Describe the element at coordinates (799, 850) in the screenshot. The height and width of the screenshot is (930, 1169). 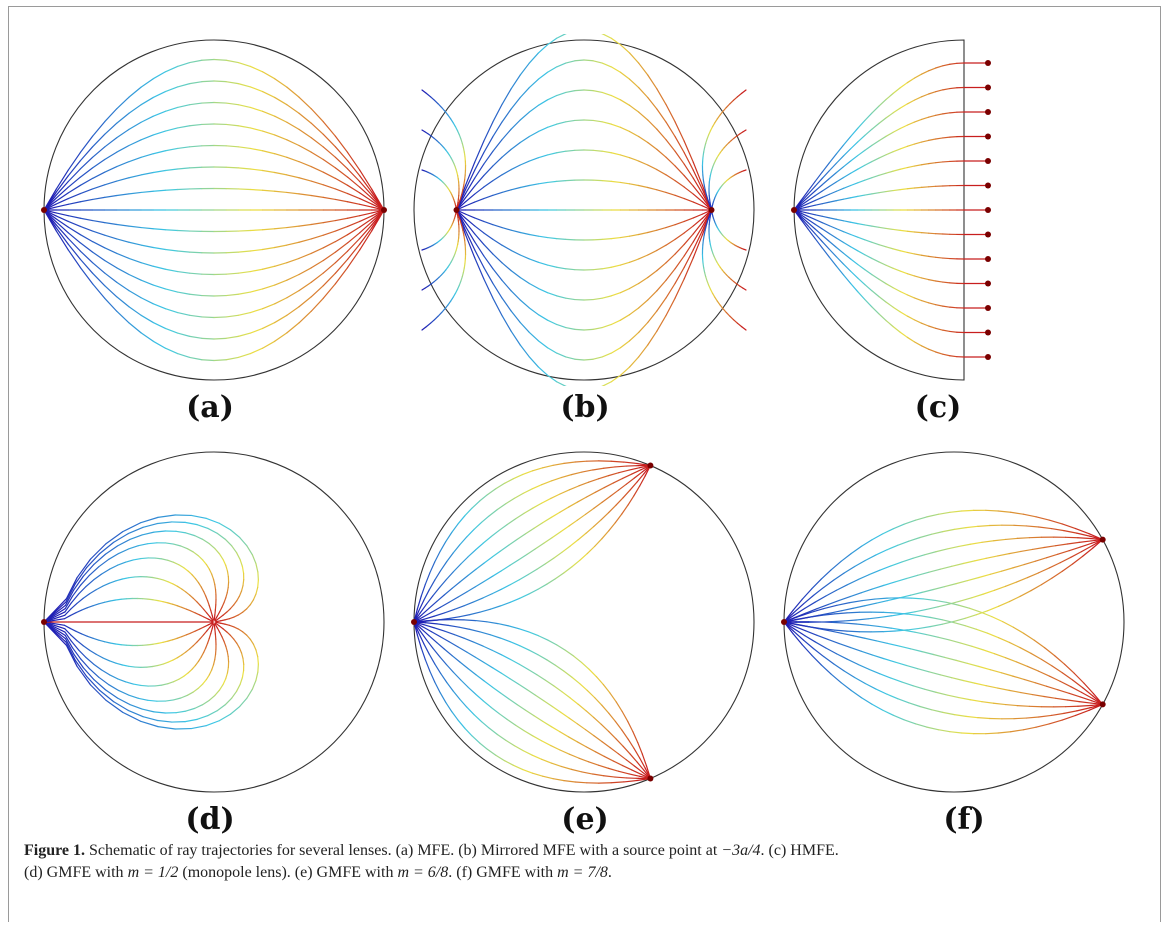
I see `caption-text-1c: . (c) HMFE.` at that location.